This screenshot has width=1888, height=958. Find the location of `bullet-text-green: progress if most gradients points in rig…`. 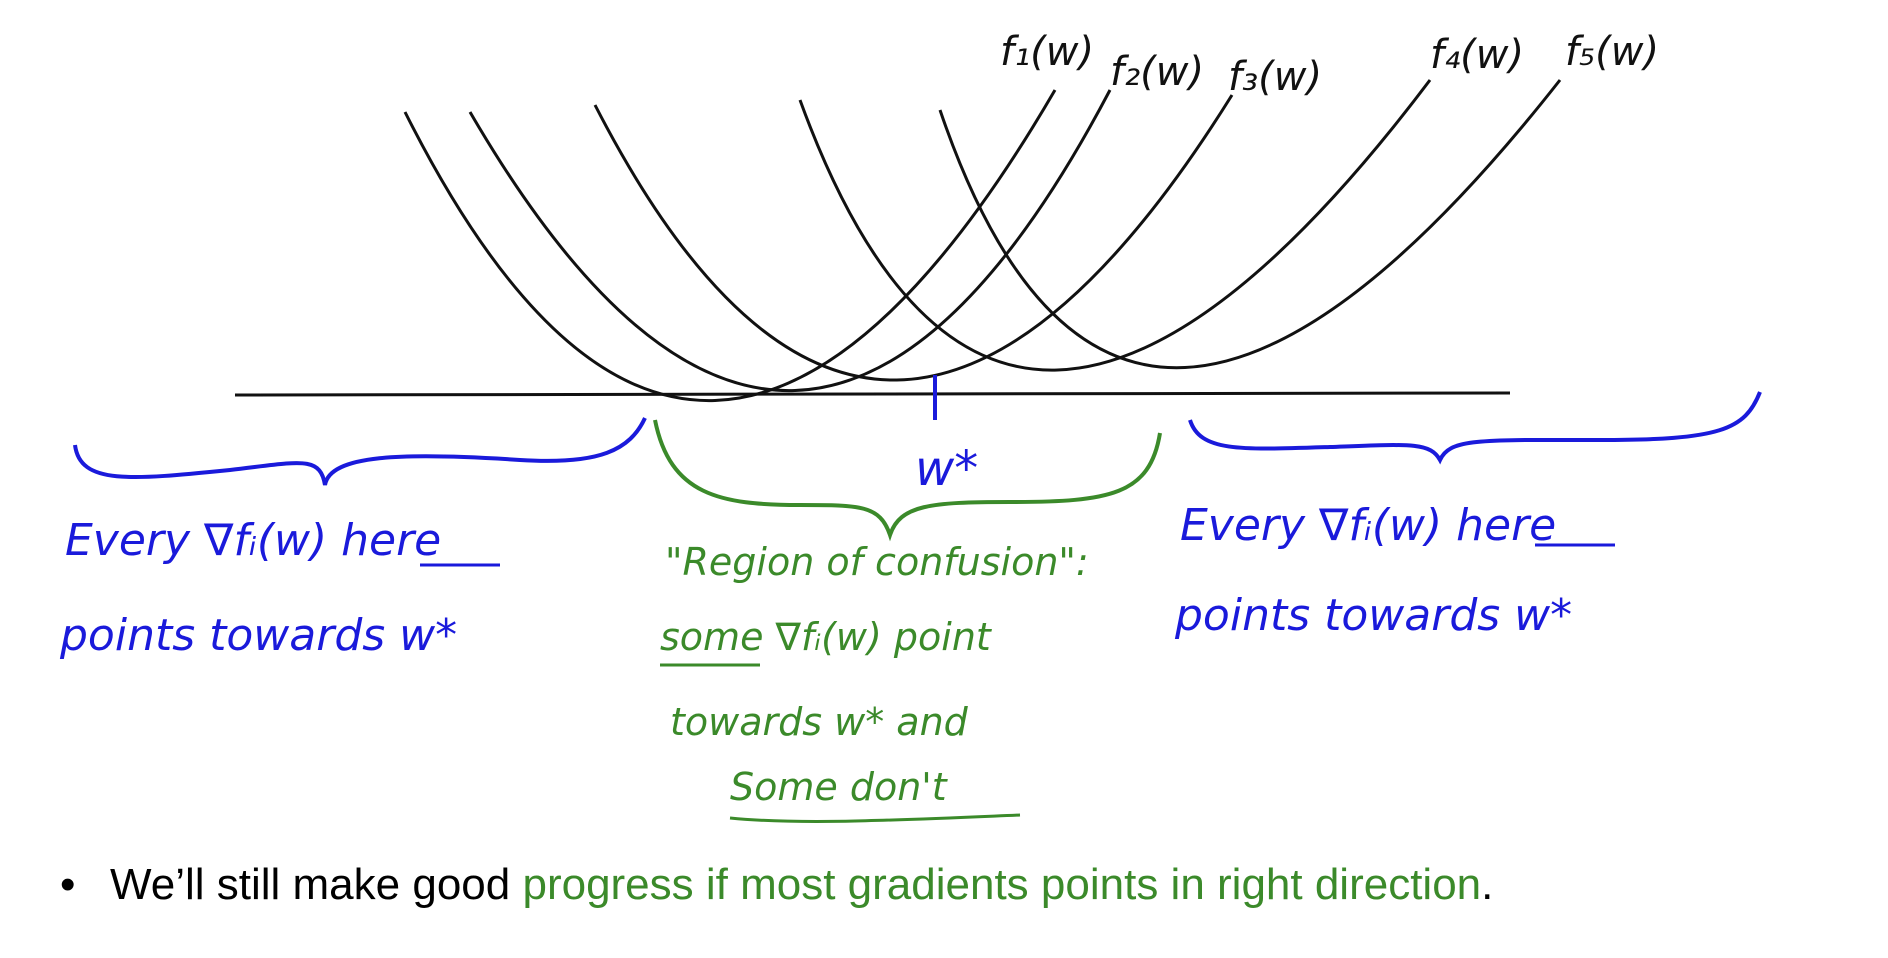

bullet-text-green: progress if most gradients points in rig… is located at coordinates (1002, 884).